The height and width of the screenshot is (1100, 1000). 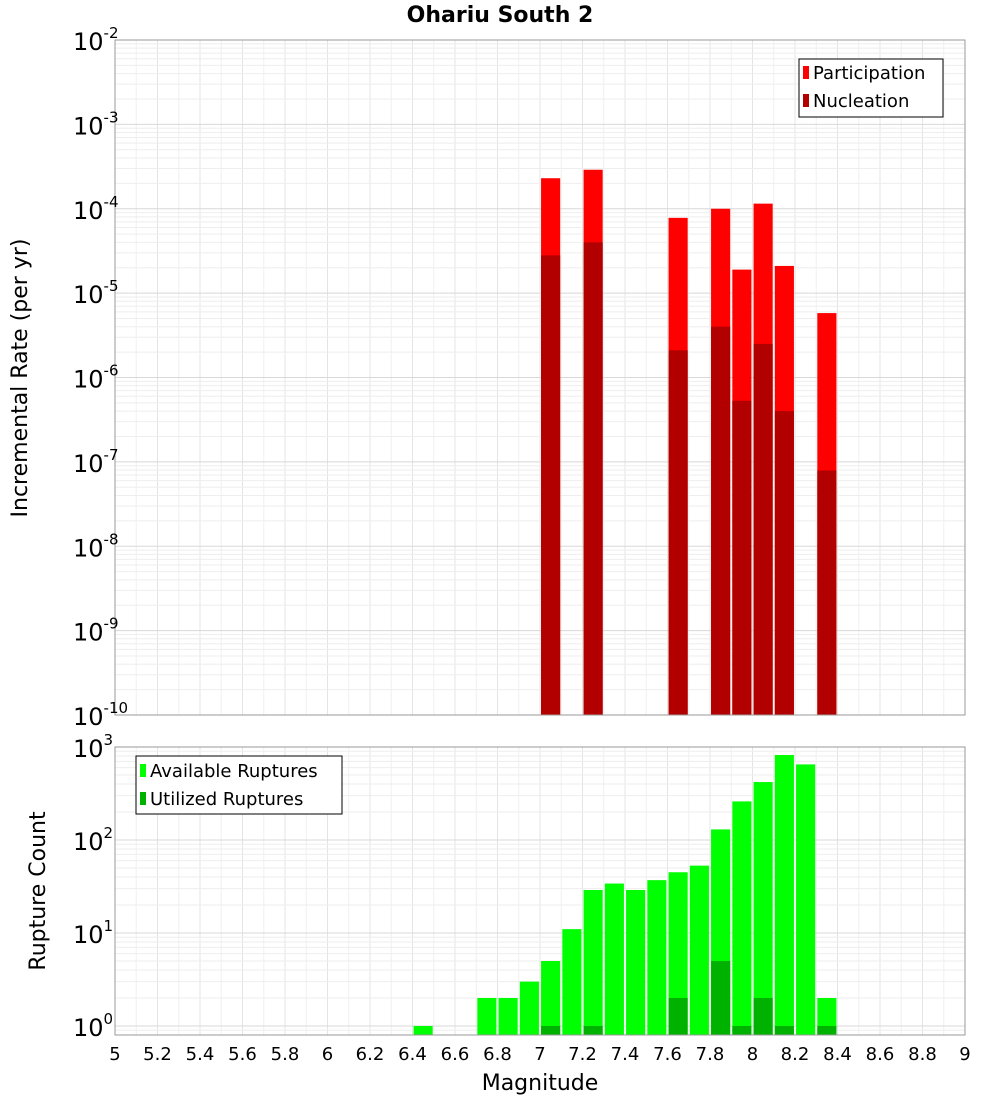 I want to click on x-tick-label: 8.6, so click(x=880, y=1054).